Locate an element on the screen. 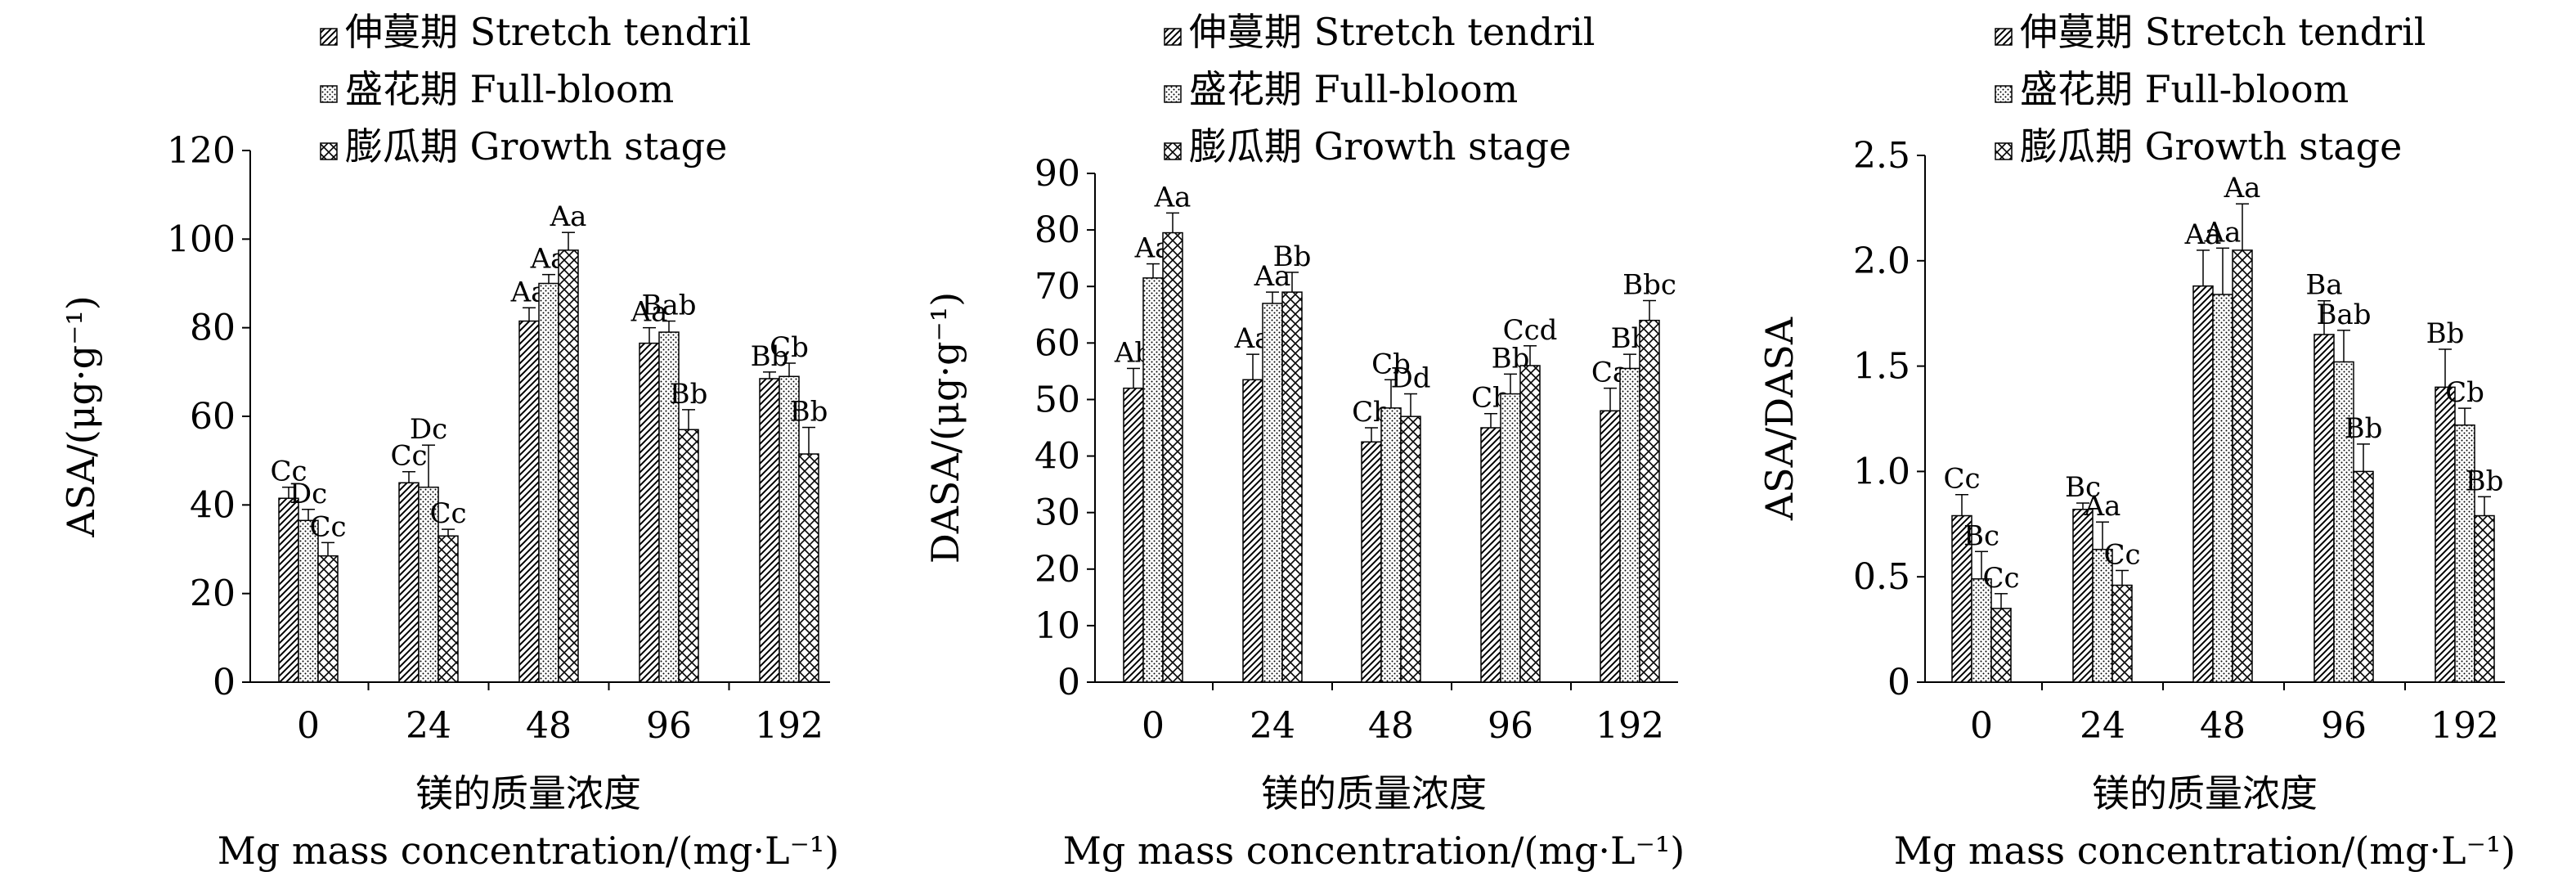 The height and width of the screenshot is (885, 2576). y-axis-label: DASA/(μg·g⁻¹) is located at coordinates (945, 428).